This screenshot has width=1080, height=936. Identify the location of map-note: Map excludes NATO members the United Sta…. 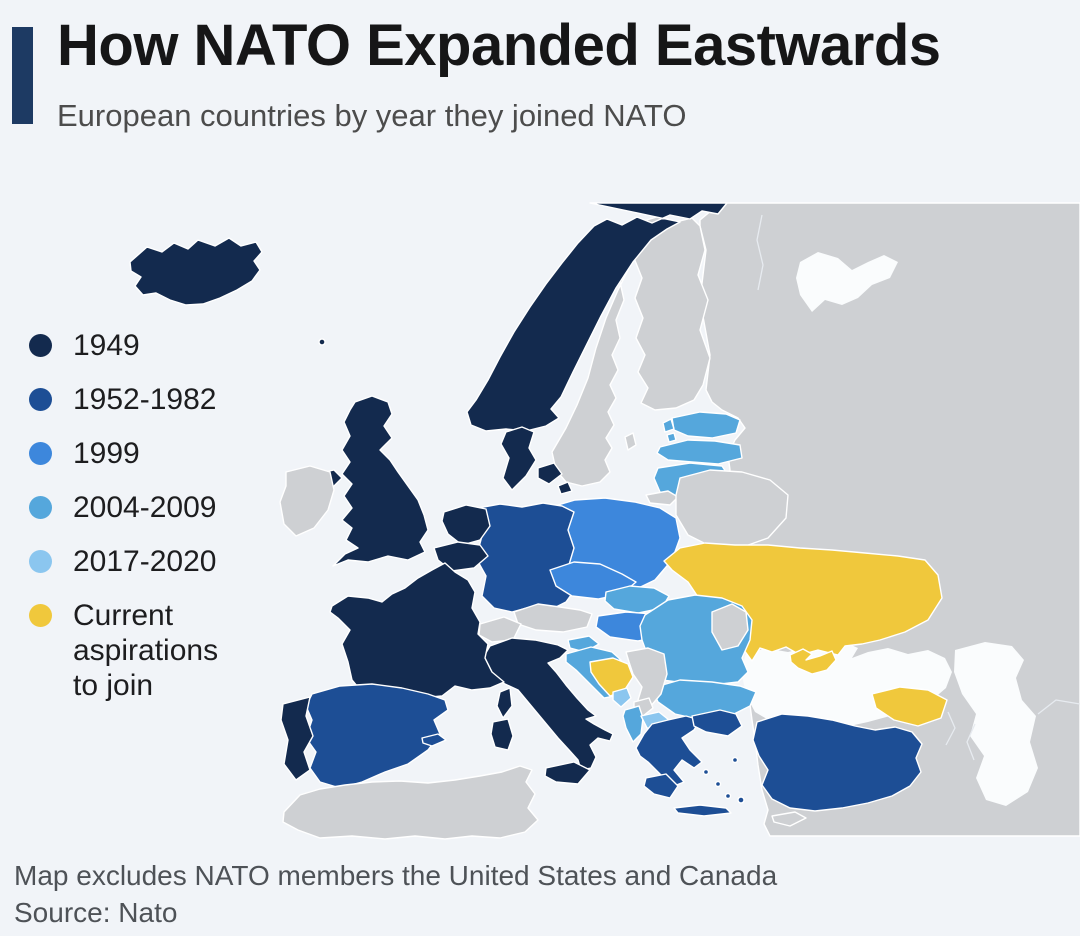
(396, 875).